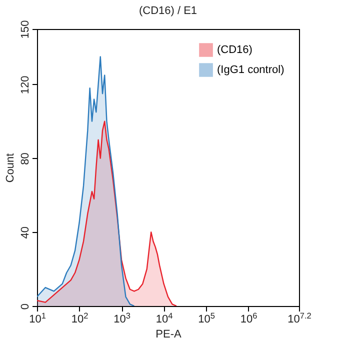 The height and width of the screenshot is (343, 340). What do you see at coordinates (26, 232) in the screenshot?
I see `y-tick-label: 40` at bounding box center [26, 232].